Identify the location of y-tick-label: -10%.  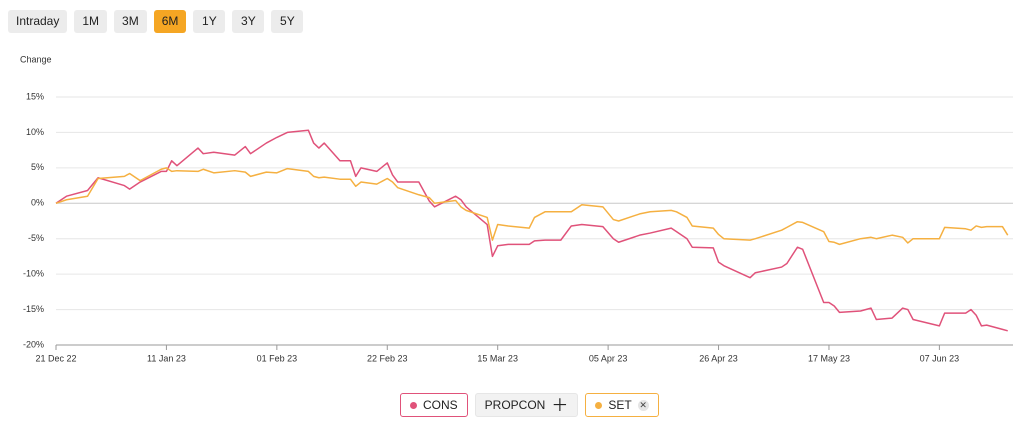
(33, 274).